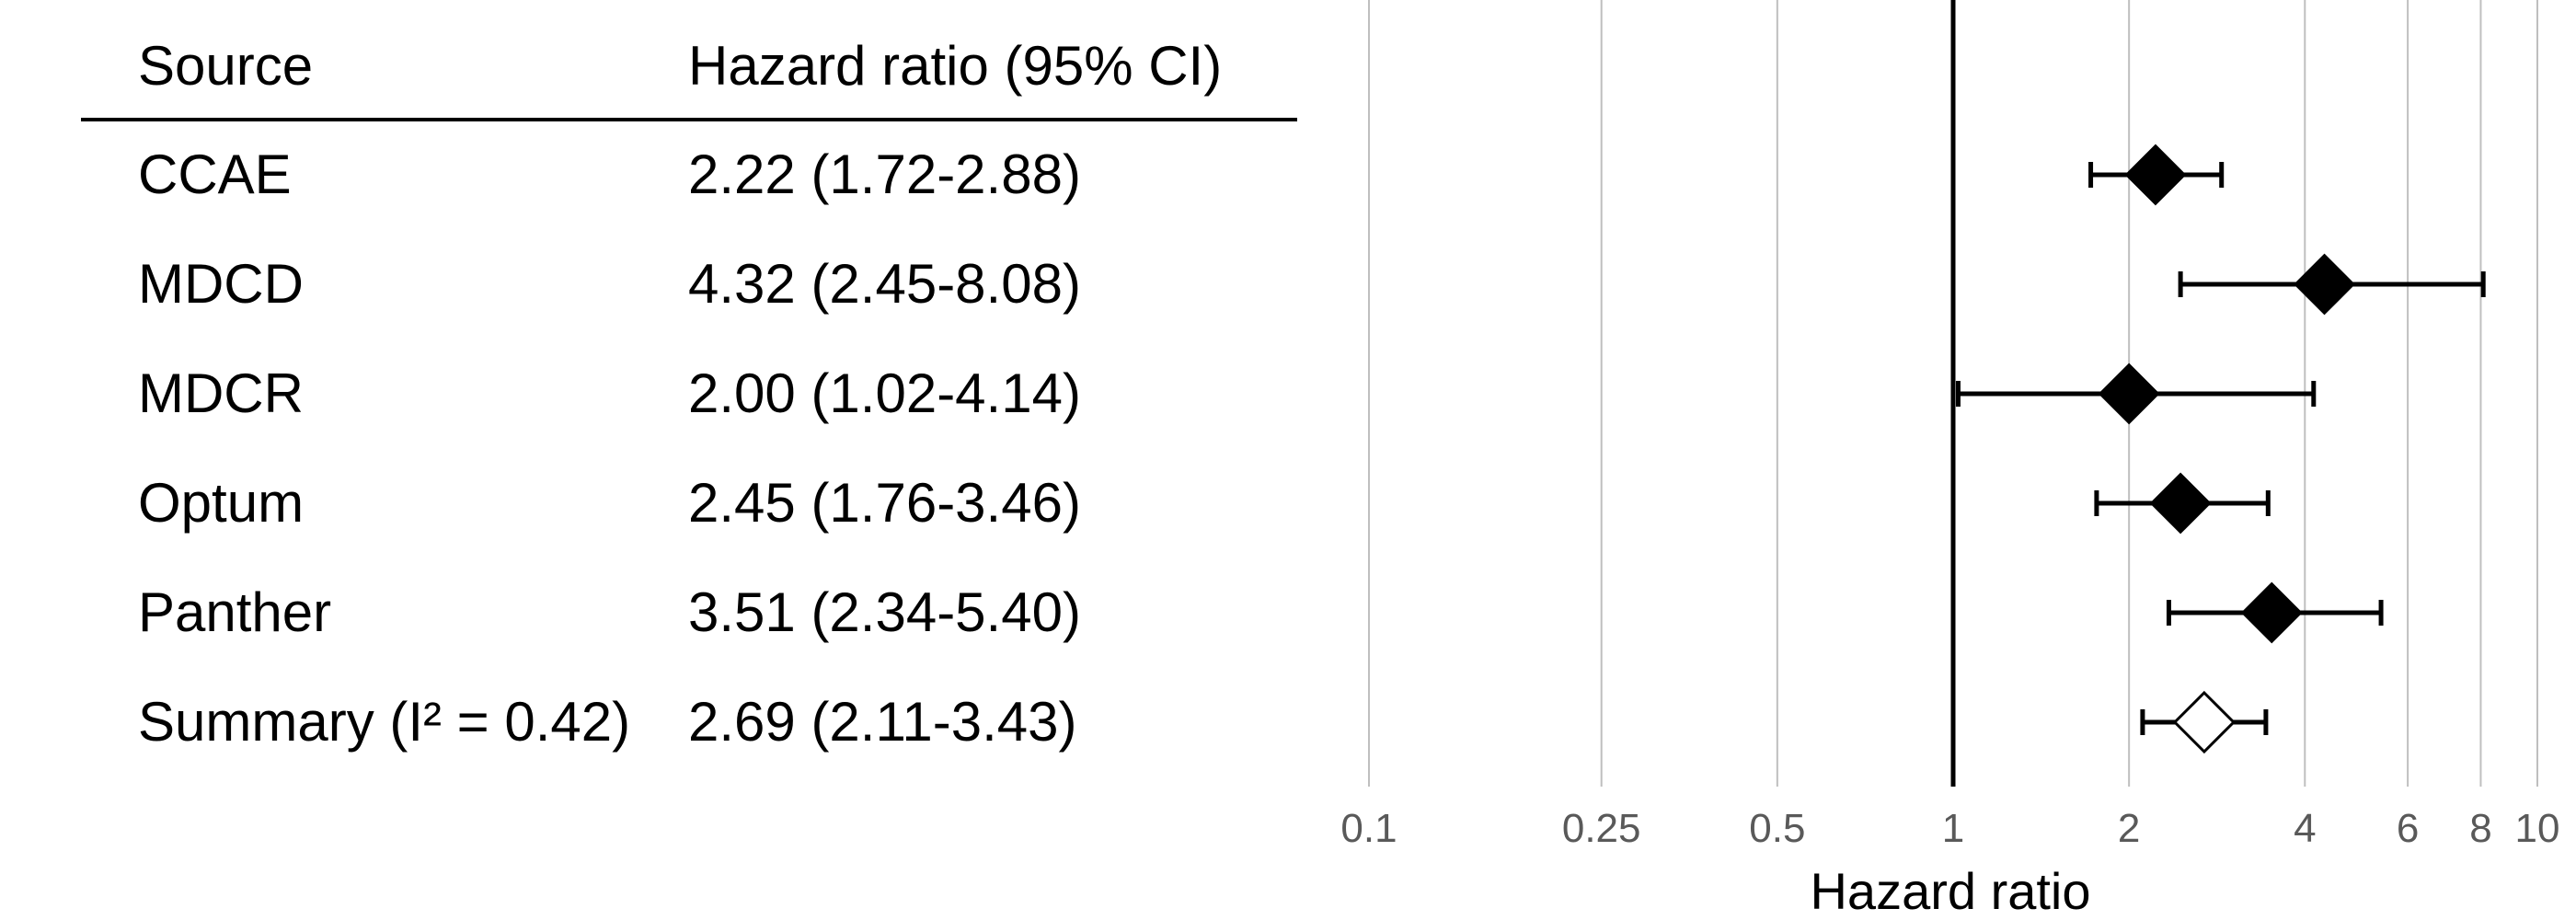  I want to click on row-estimate-label: 2.00 (1.02-4.14), so click(884, 393).